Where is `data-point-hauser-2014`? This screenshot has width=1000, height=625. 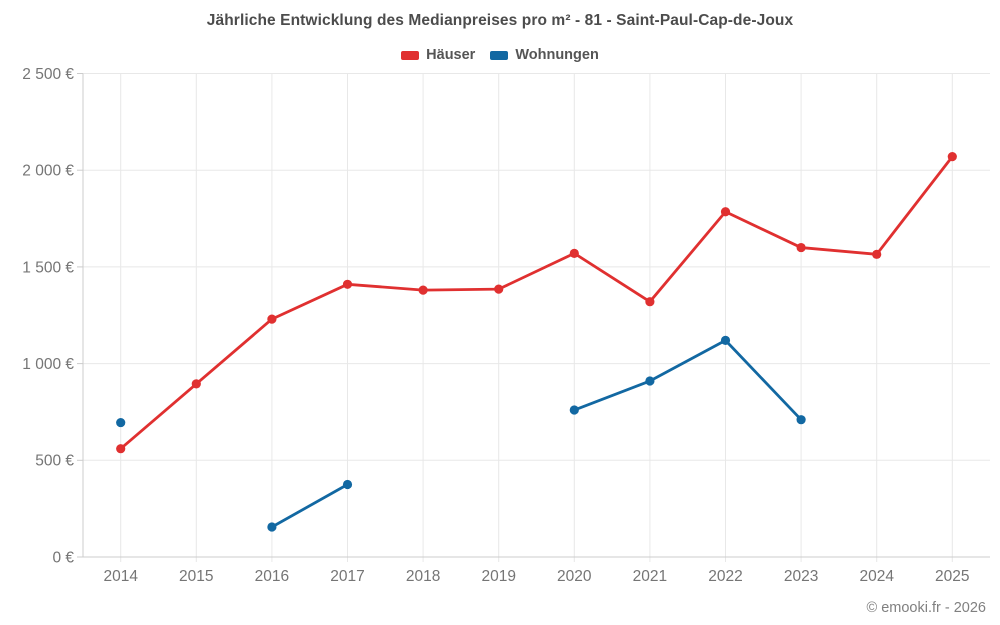
data-point-hauser-2014 is located at coordinates (121, 449).